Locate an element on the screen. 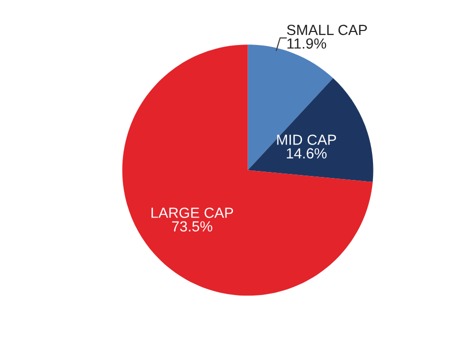 Image resolution: width=458 pixels, height=341 pixels. data-label: 14.6% is located at coordinates (306, 153).